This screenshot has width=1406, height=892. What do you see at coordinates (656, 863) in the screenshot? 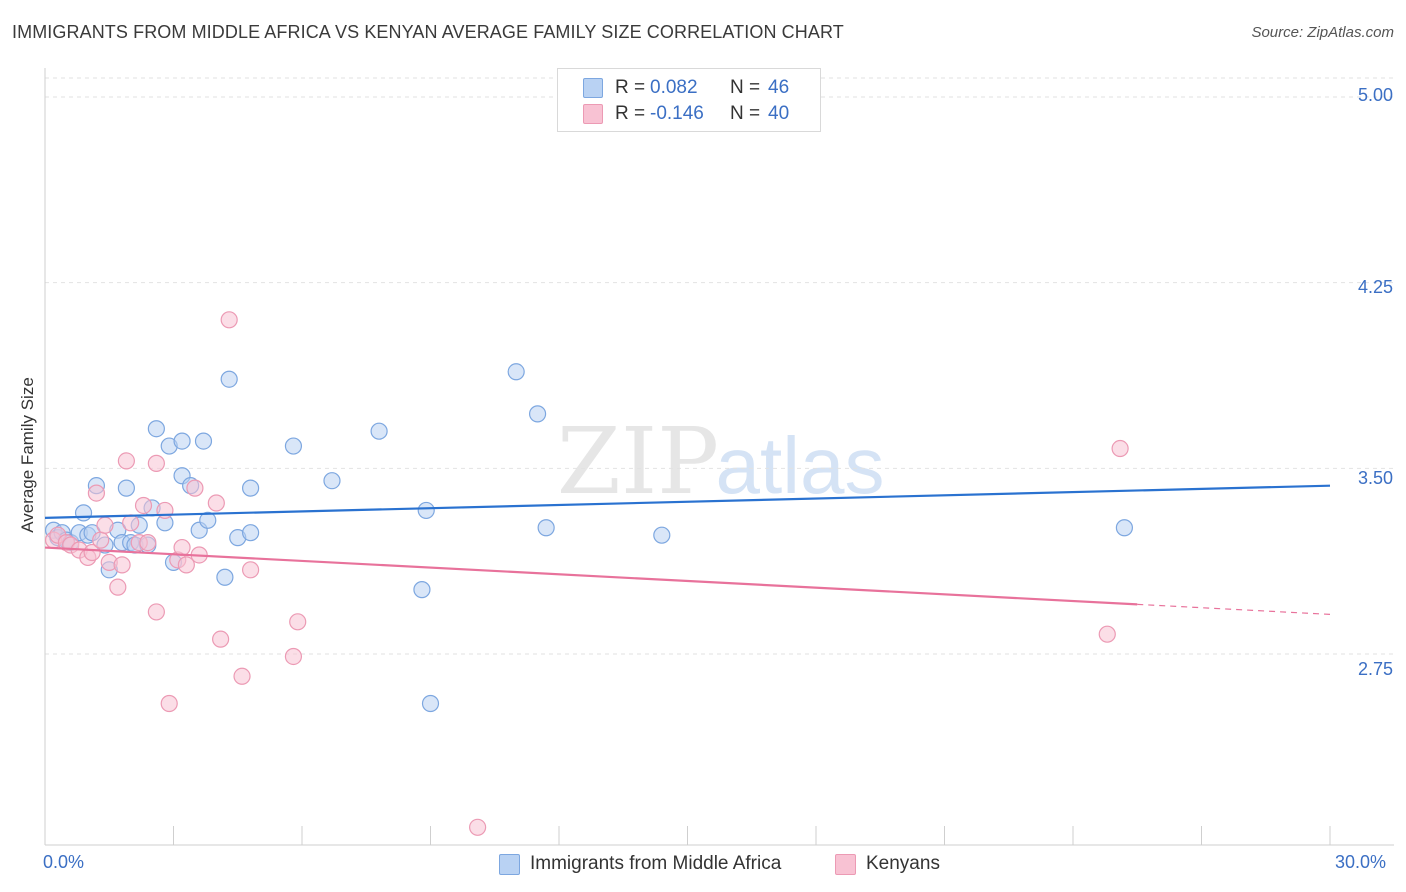
I see `legend-label: Immigrants from Middle Africa` at bounding box center [656, 863].